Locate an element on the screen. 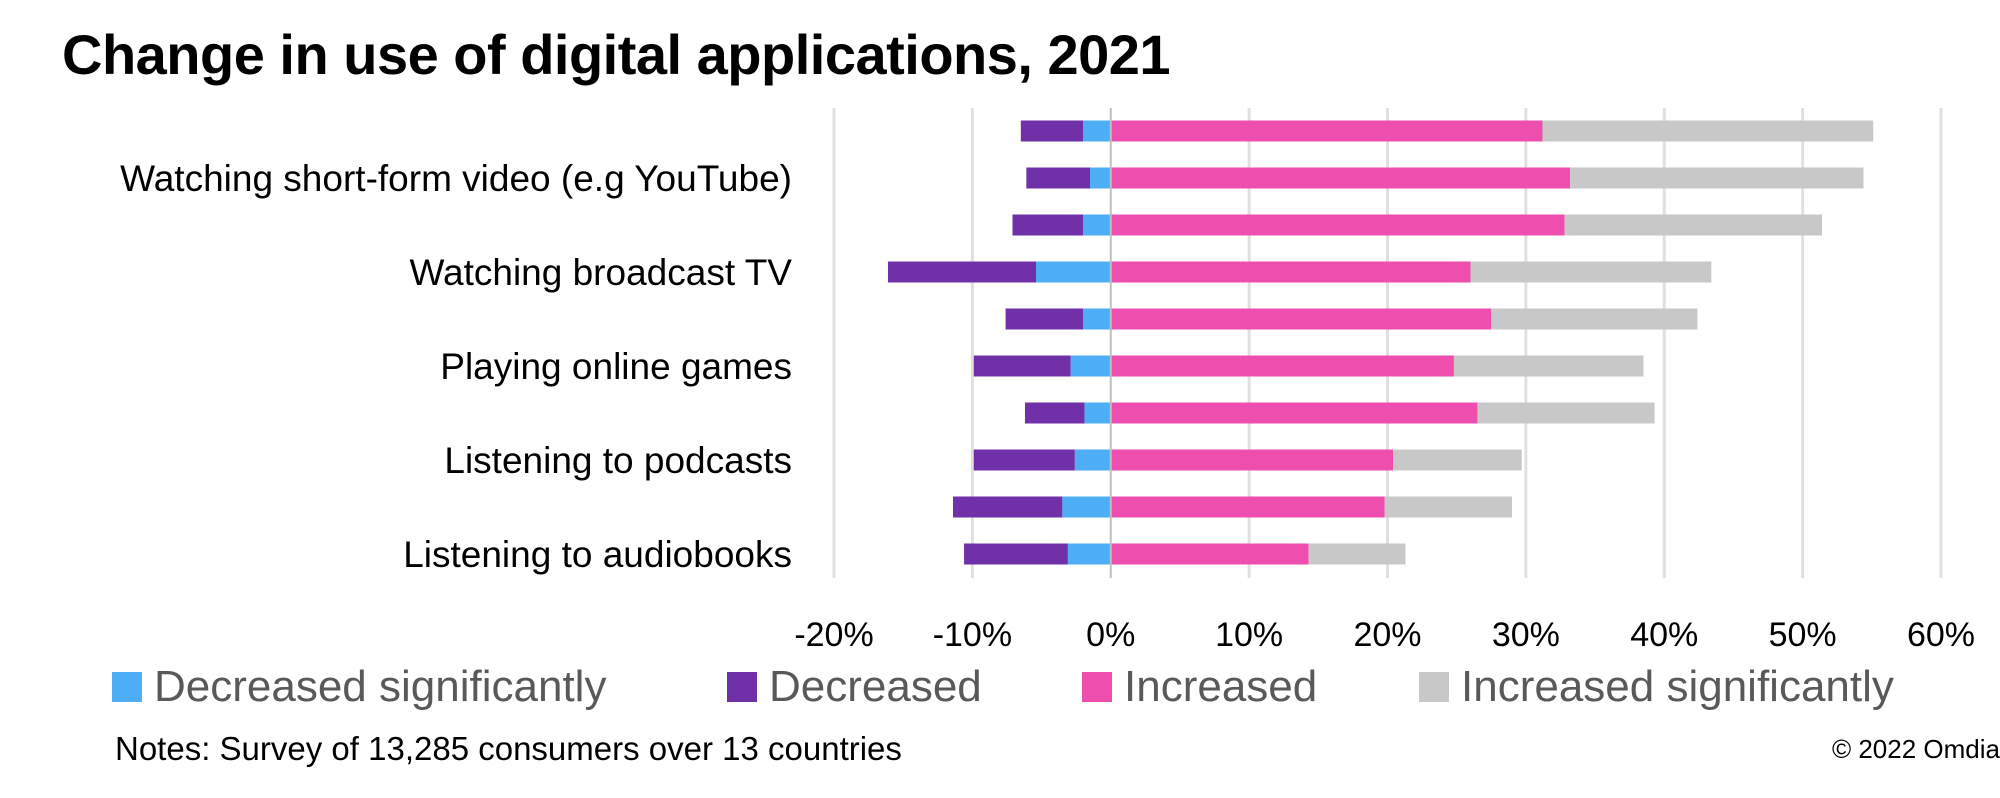 The height and width of the screenshot is (798, 2000). x-tick-label: 0% is located at coordinates (1110, 635).